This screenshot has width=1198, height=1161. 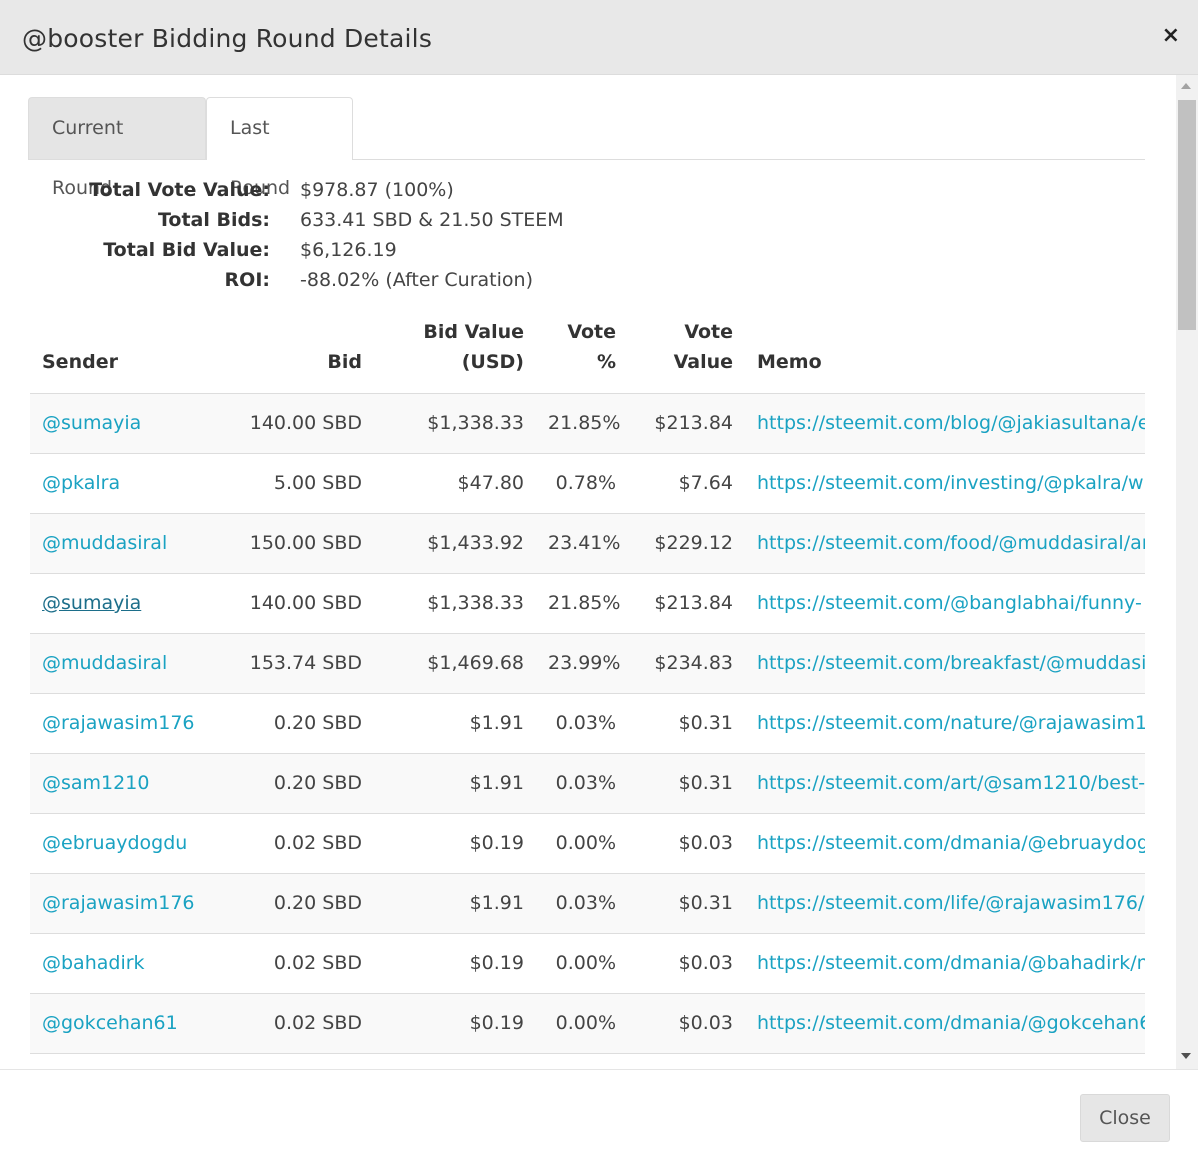 What do you see at coordinates (279, 148) in the screenshot?
I see `tab-last-round: Last Round` at bounding box center [279, 148].